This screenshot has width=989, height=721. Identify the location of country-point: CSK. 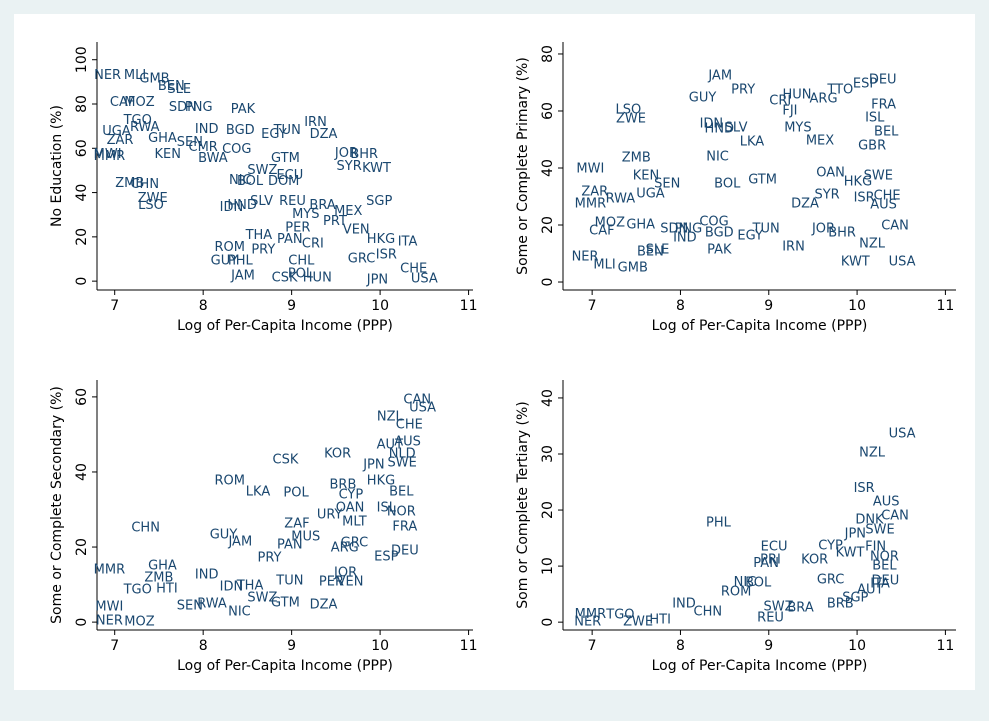
(285, 278).